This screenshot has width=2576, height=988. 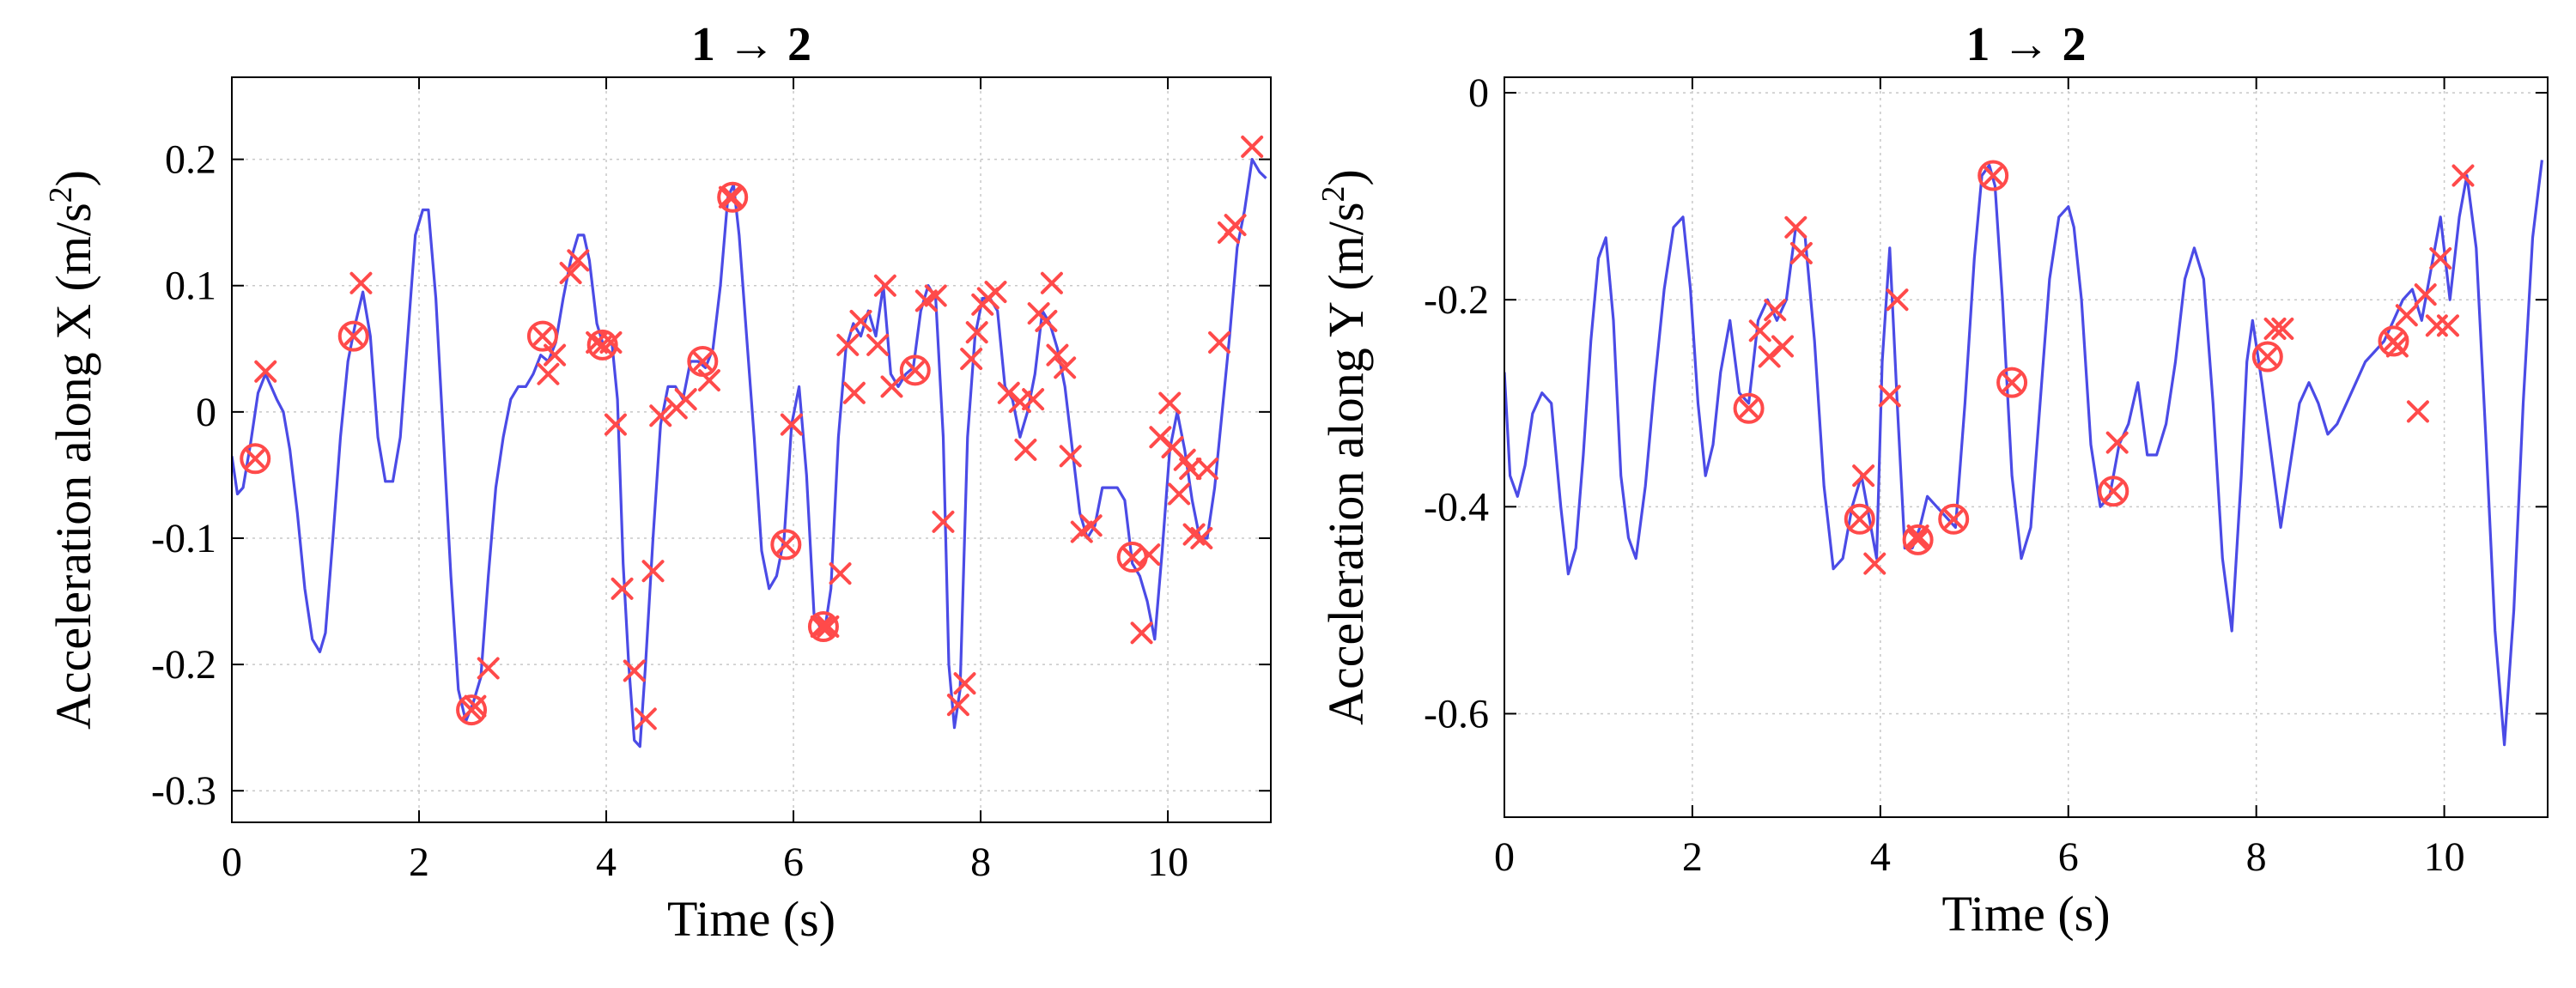 I want to click on y-axis-label-main: Acceleration along Y (m/s, so click(x=1346, y=464).